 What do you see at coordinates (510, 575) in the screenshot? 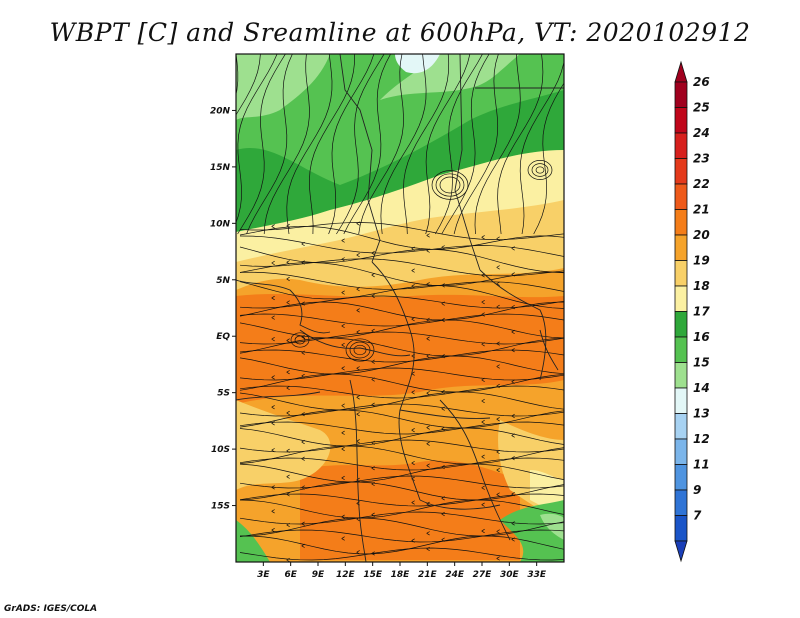
I see `lon-tick-label: 30E` at bounding box center [510, 575].